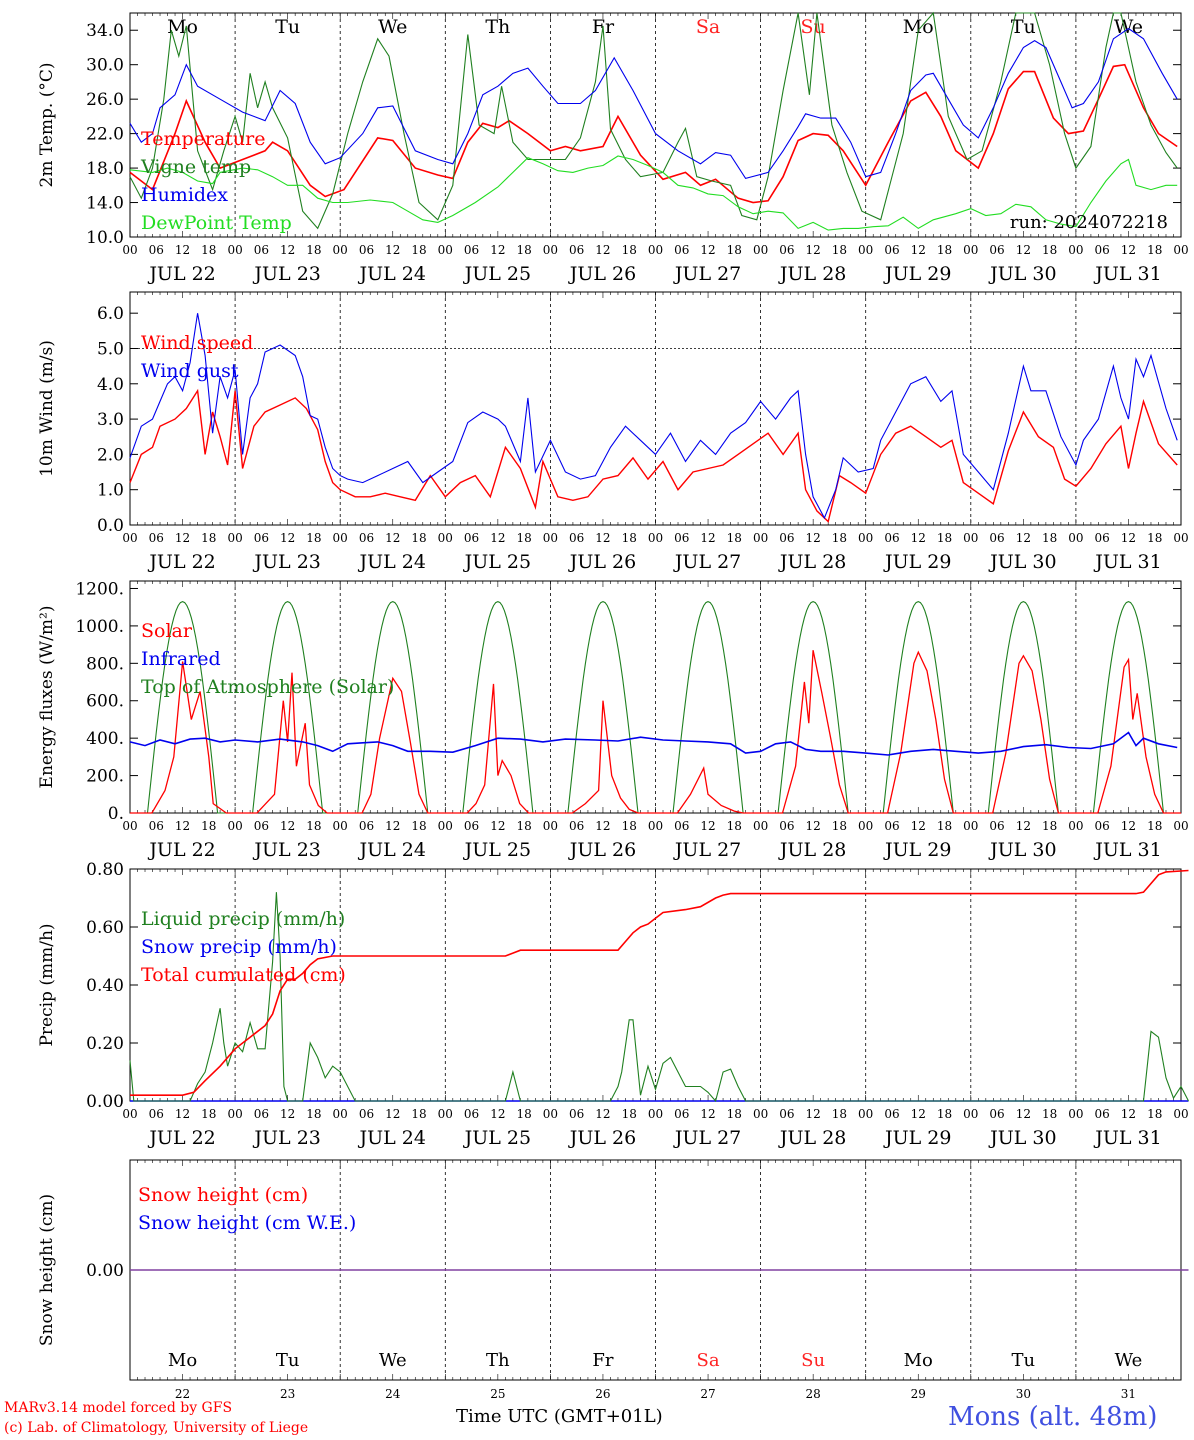 Image resolution: width=1194 pixels, height=1440 pixels. What do you see at coordinates (918, 1394) in the screenshot?
I see `bottom-day-number: 29` at bounding box center [918, 1394].